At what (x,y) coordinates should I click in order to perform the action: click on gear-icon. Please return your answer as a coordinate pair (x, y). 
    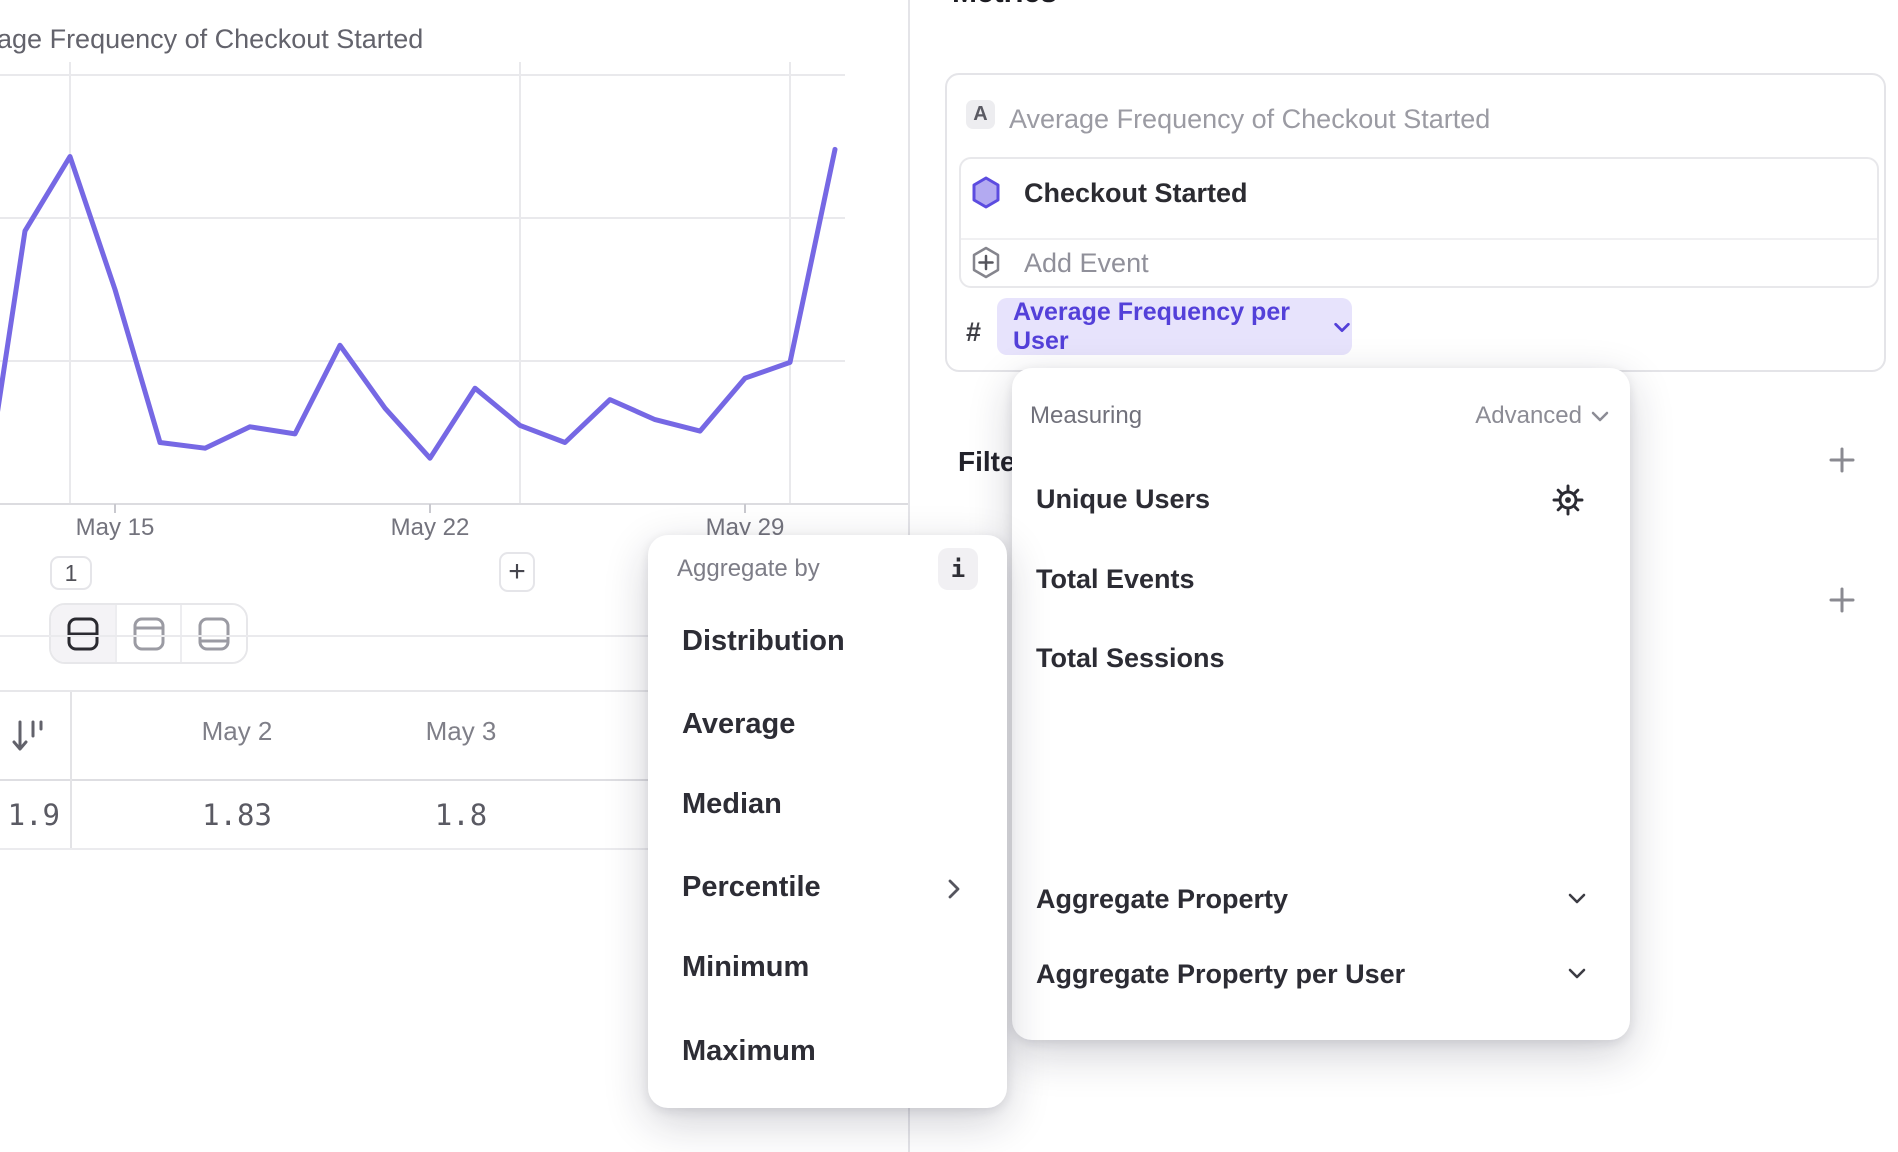
    Looking at the image, I should click on (1568, 500).